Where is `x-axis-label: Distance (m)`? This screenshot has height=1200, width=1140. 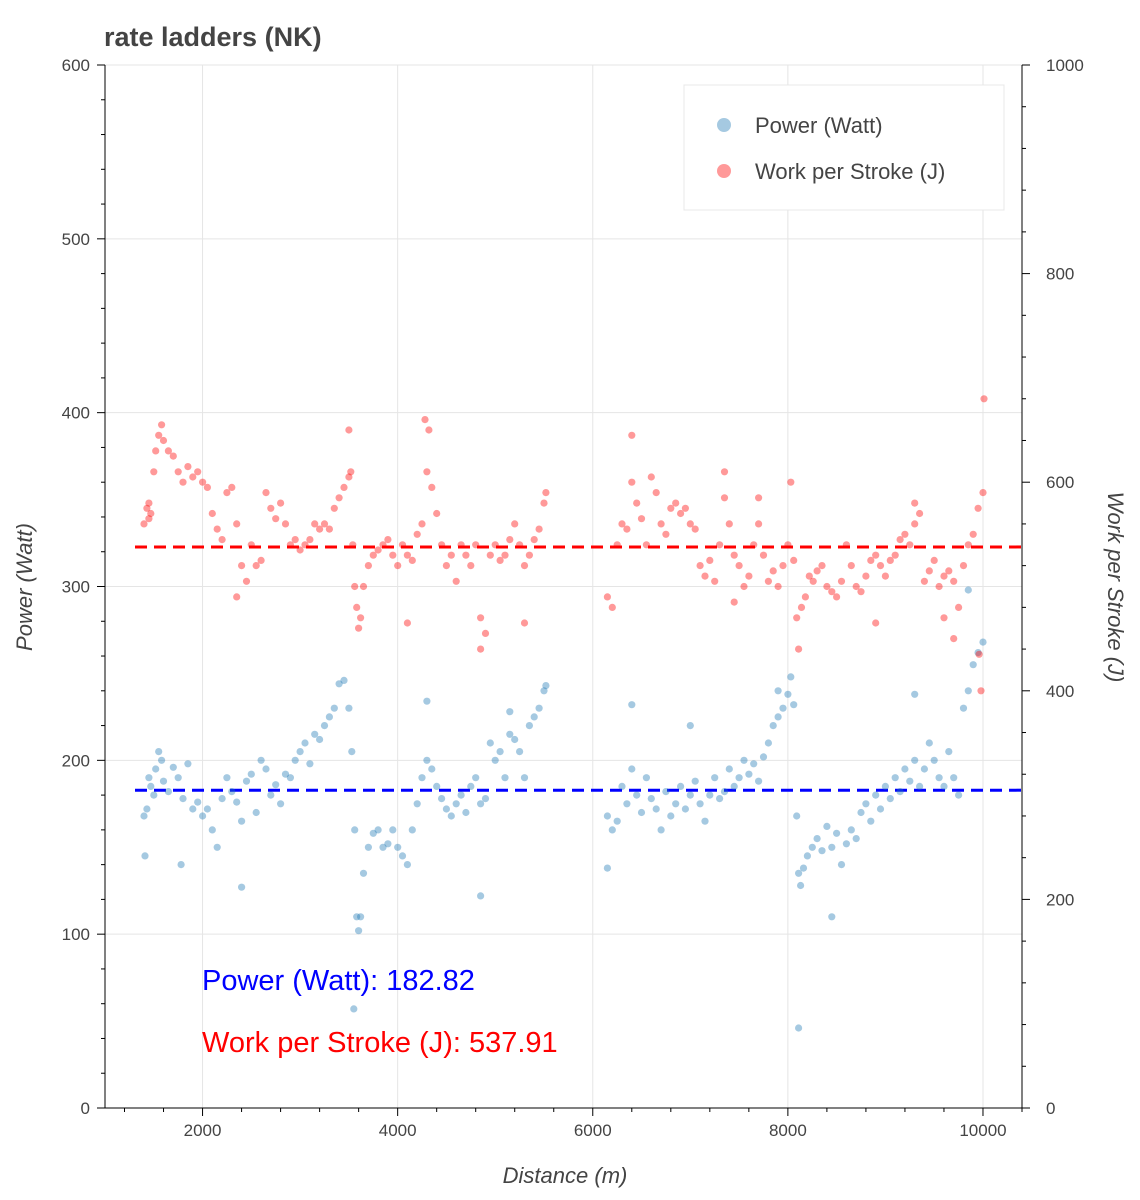
x-axis-label: Distance (m) is located at coordinates (565, 1175).